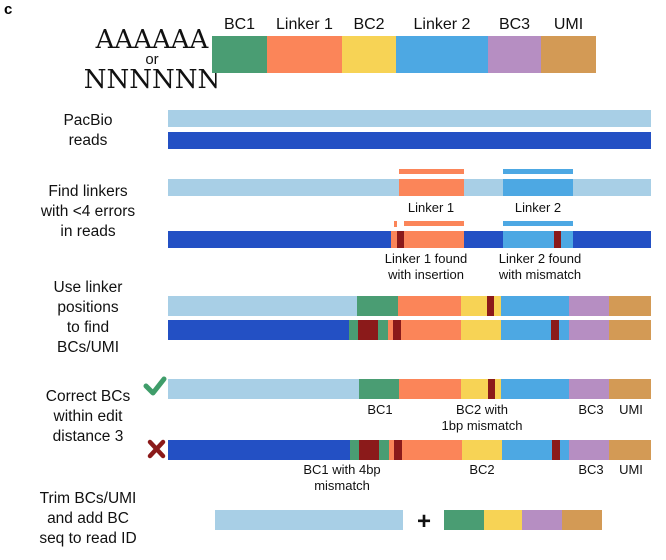  Describe the element at coordinates (88, 498) in the screenshot. I see `step-trim-line1: Trim BCs/UMI` at that location.